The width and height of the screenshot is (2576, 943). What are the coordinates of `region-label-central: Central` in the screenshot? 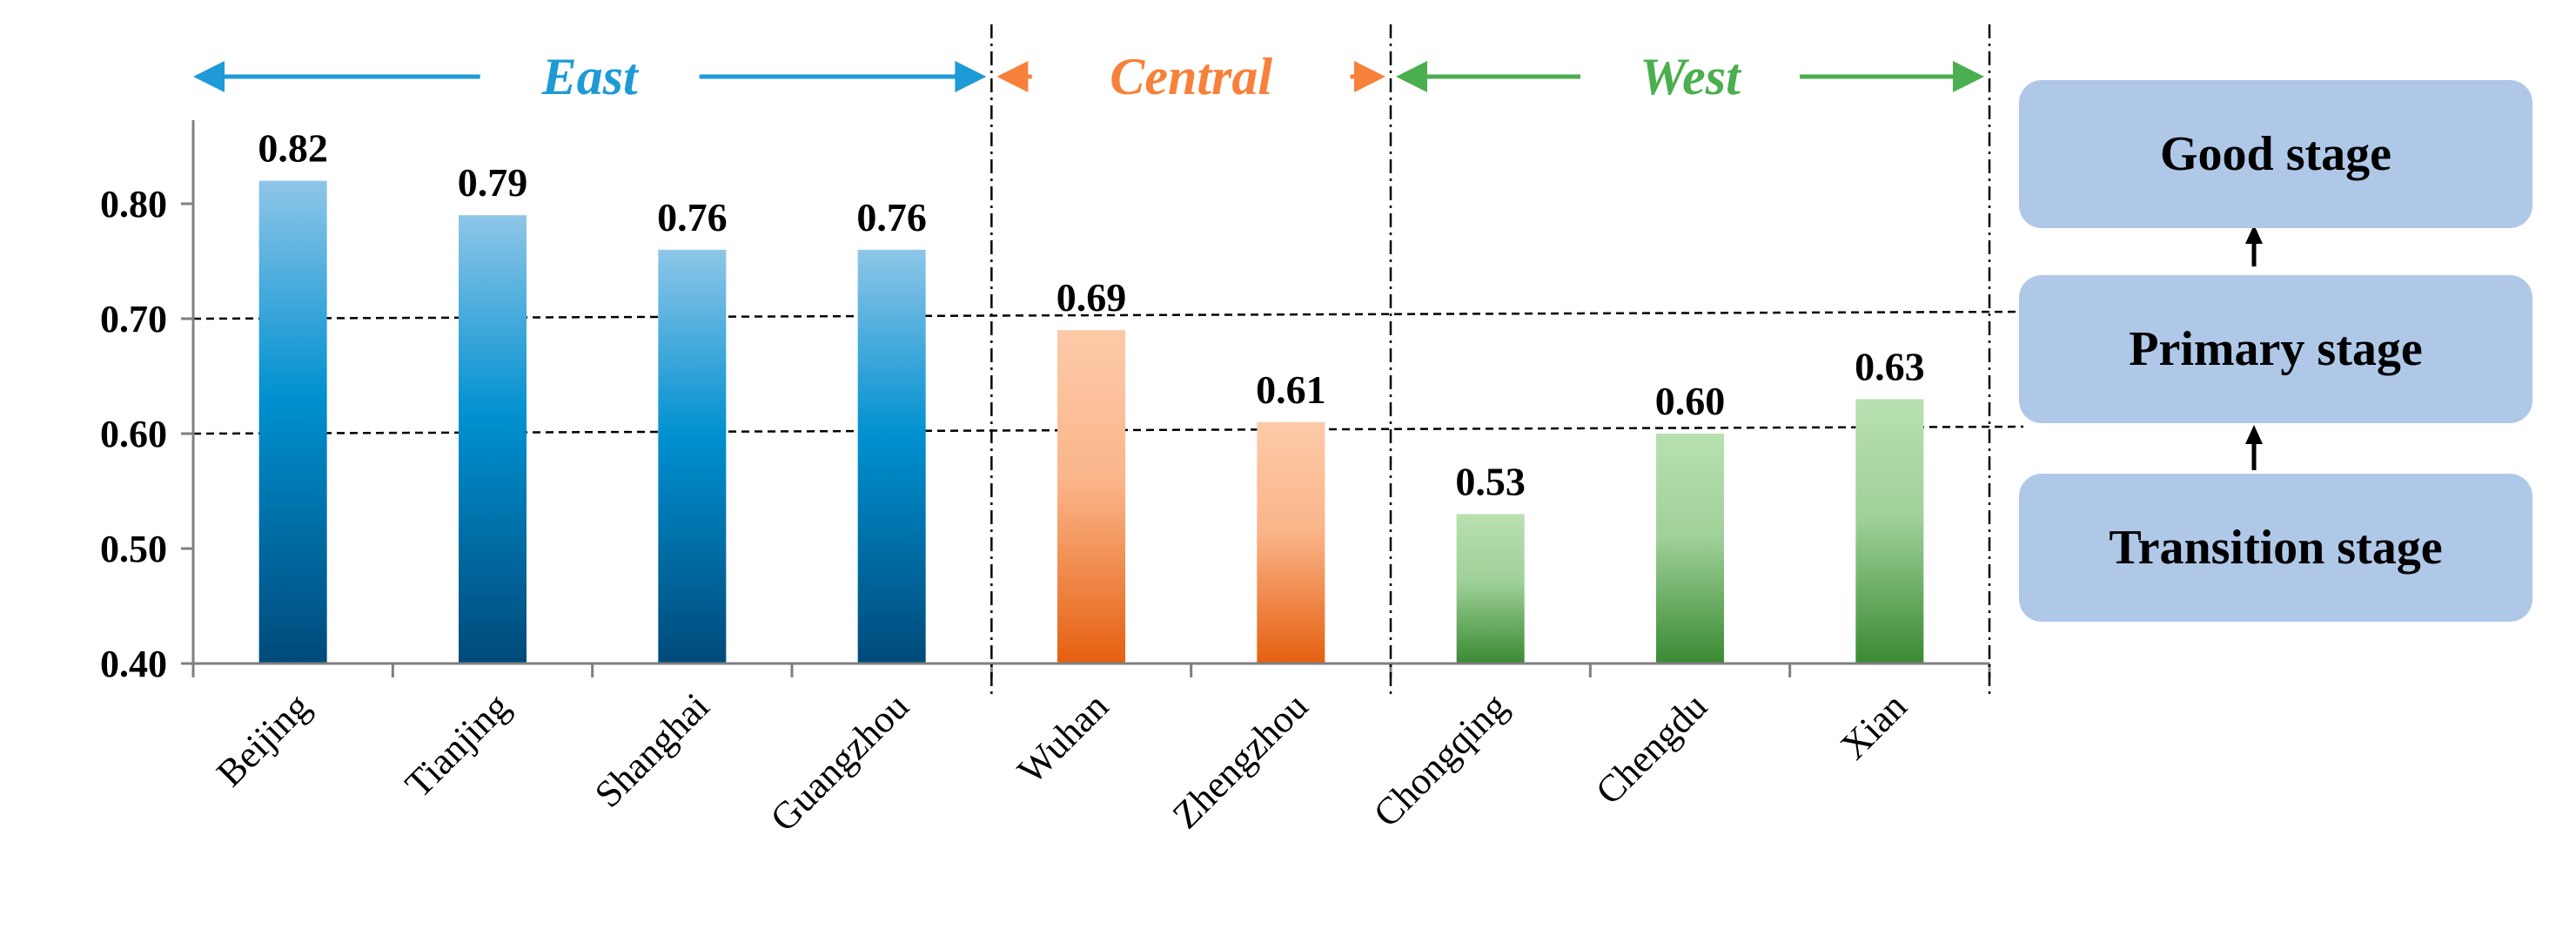 It's located at (1191, 76).